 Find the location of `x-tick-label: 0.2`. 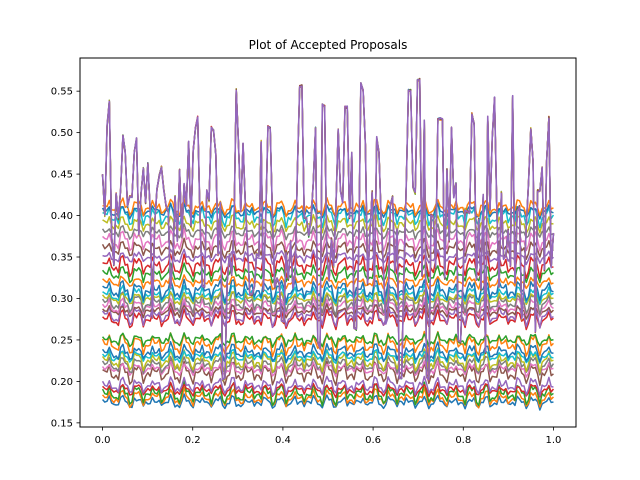

x-tick-label: 0.2 is located at coordinates (193, 440).